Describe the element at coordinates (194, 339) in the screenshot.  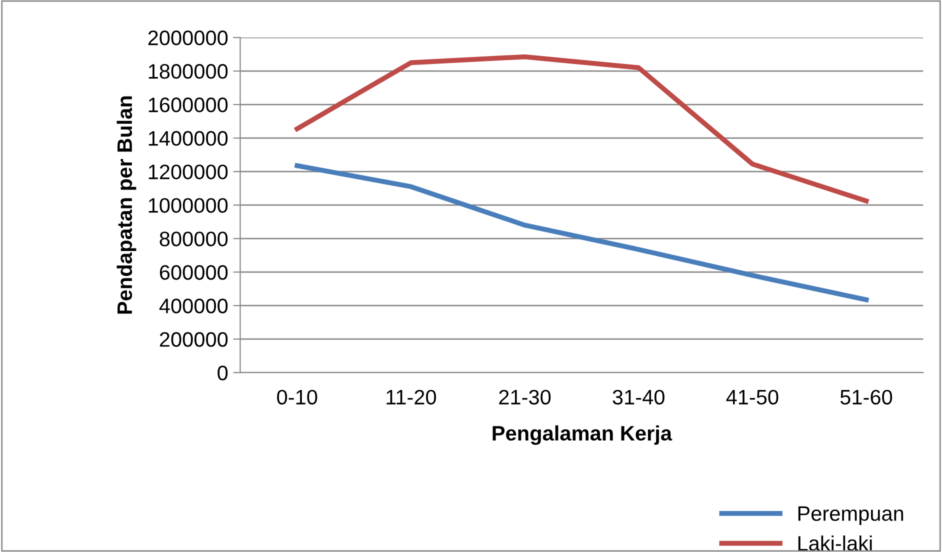
I see `y-tick-label: 200000` at that location.